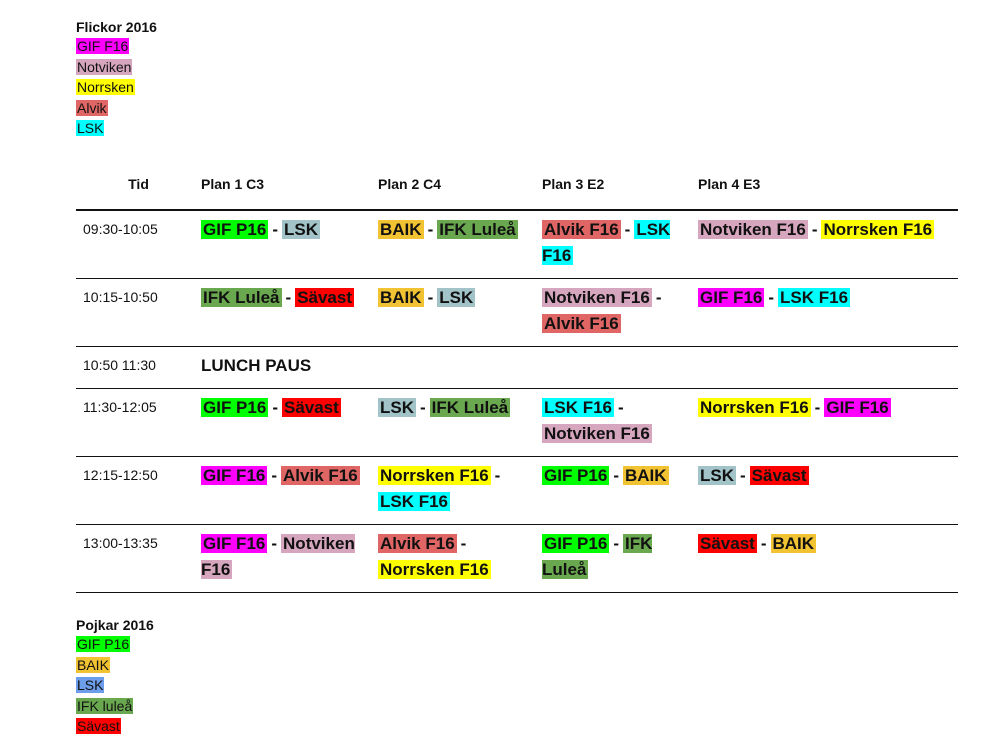 The image size is (1000, 745). What do you see at coordinates (138, 244) in the screenshot?
I see `time-slot: 09:30-10:05` at bounding box center [138, 244].